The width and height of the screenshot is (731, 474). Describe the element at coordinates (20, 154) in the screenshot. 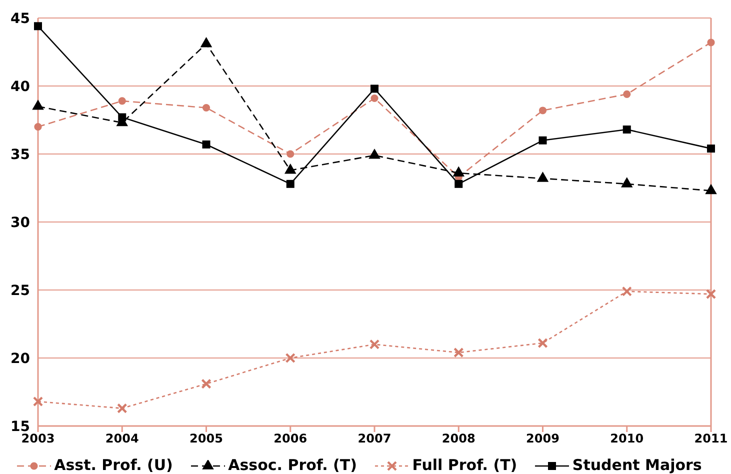

I see `y-tick-label: 35` at that location.